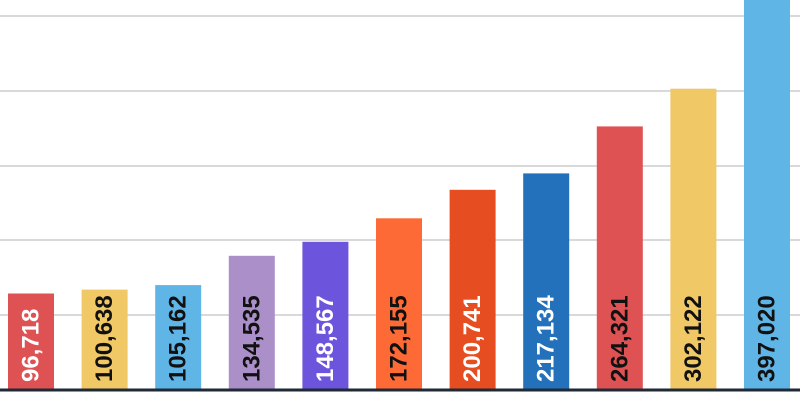  What do you see at coordinates (31, 345) in the screenshot?
I see `bar-value-label-1: 96,718` at bounding box center [31, 345].